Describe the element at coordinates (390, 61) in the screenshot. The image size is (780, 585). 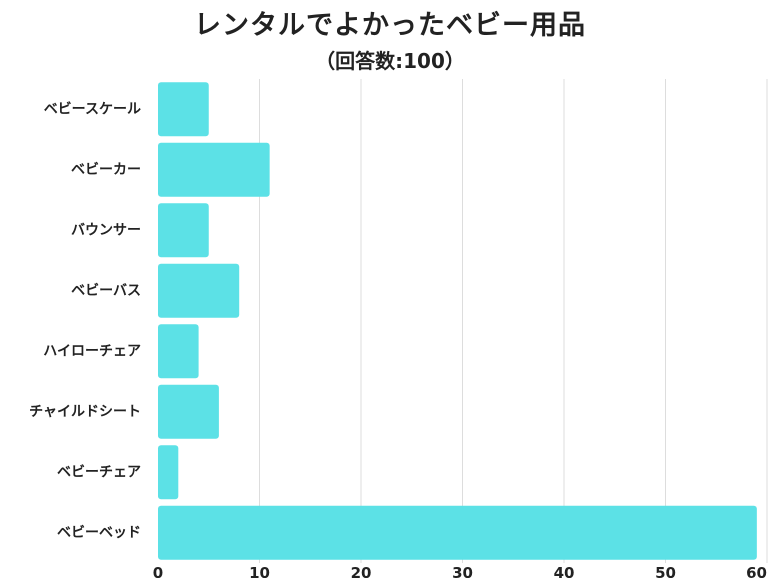
I see `chart-subtitle: （回答数:100）` at that location.